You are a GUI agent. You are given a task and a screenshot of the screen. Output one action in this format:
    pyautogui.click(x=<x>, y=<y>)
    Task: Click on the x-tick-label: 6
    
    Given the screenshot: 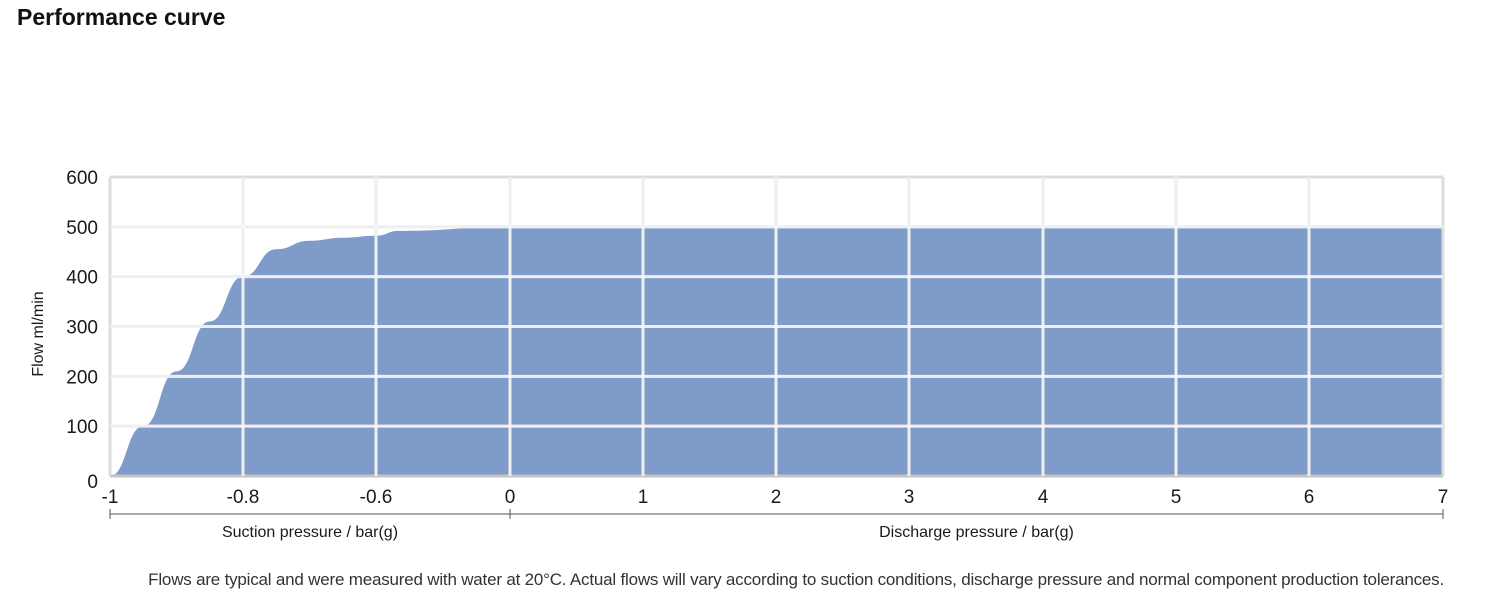 What is the action you would take?
    pyautogui.click(x=1309, y=497)
    